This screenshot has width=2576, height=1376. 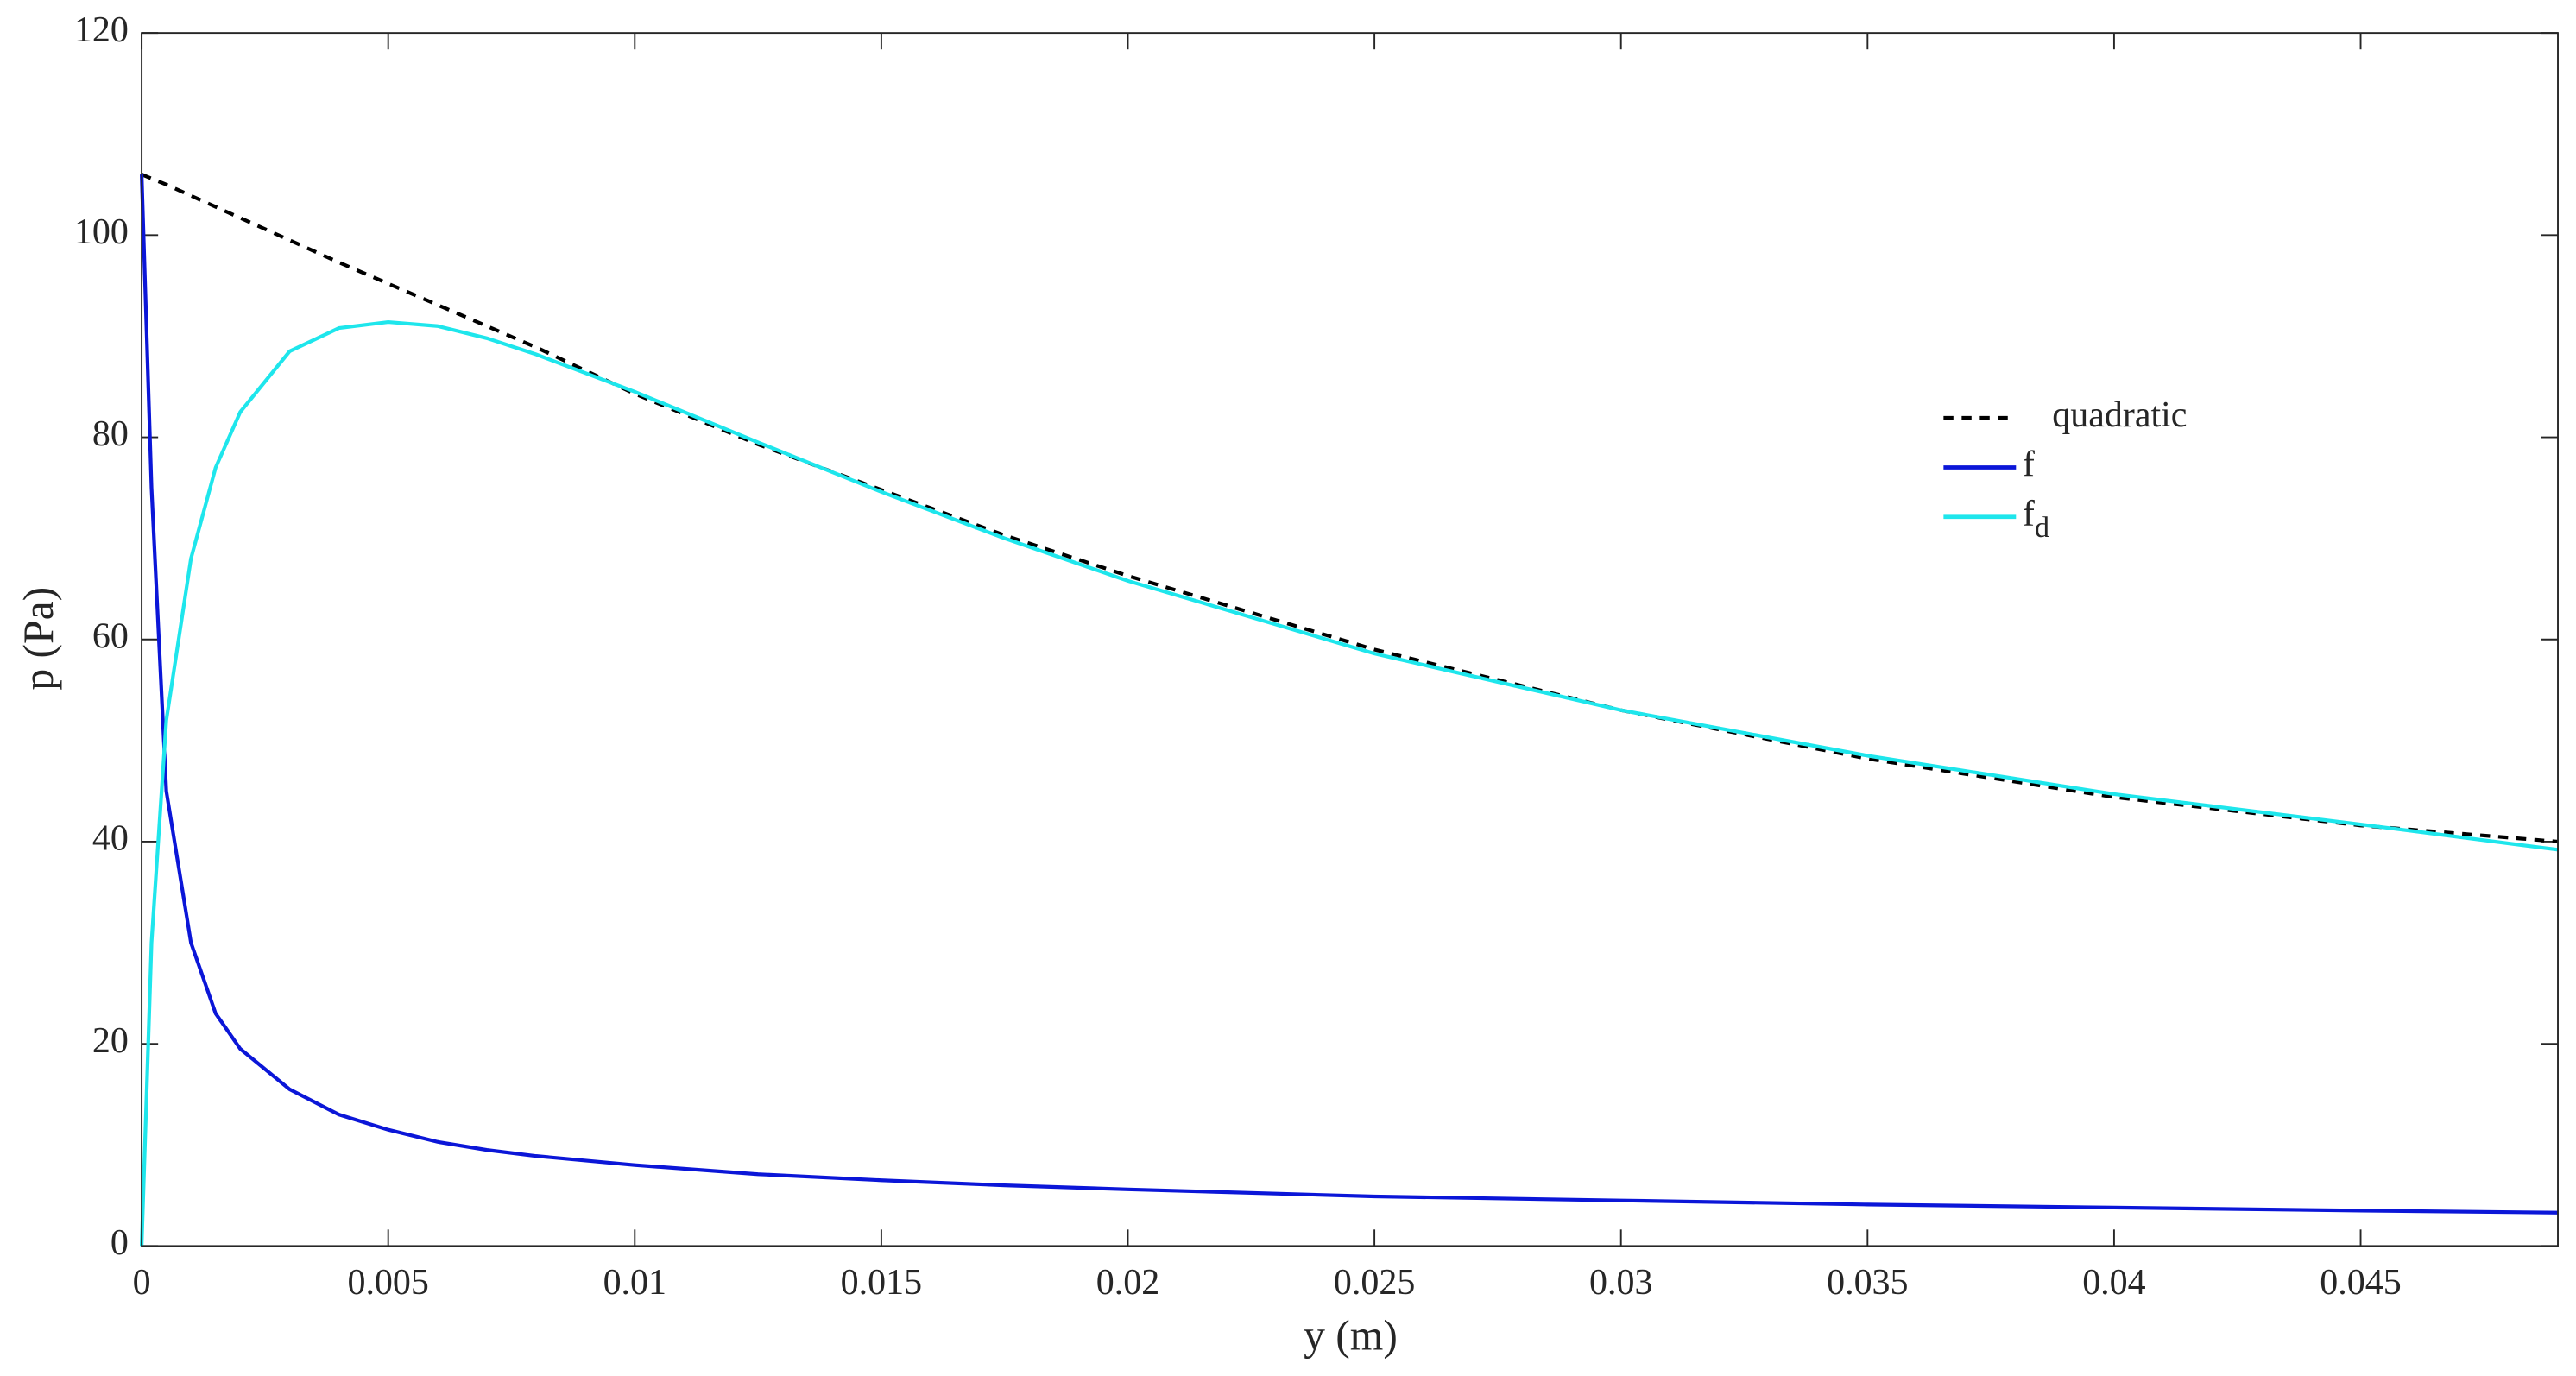 What do you see at coordinates (101, 30) in the screenshot?
I see `y-tick-label: 120` at bounding box center [101, 30].